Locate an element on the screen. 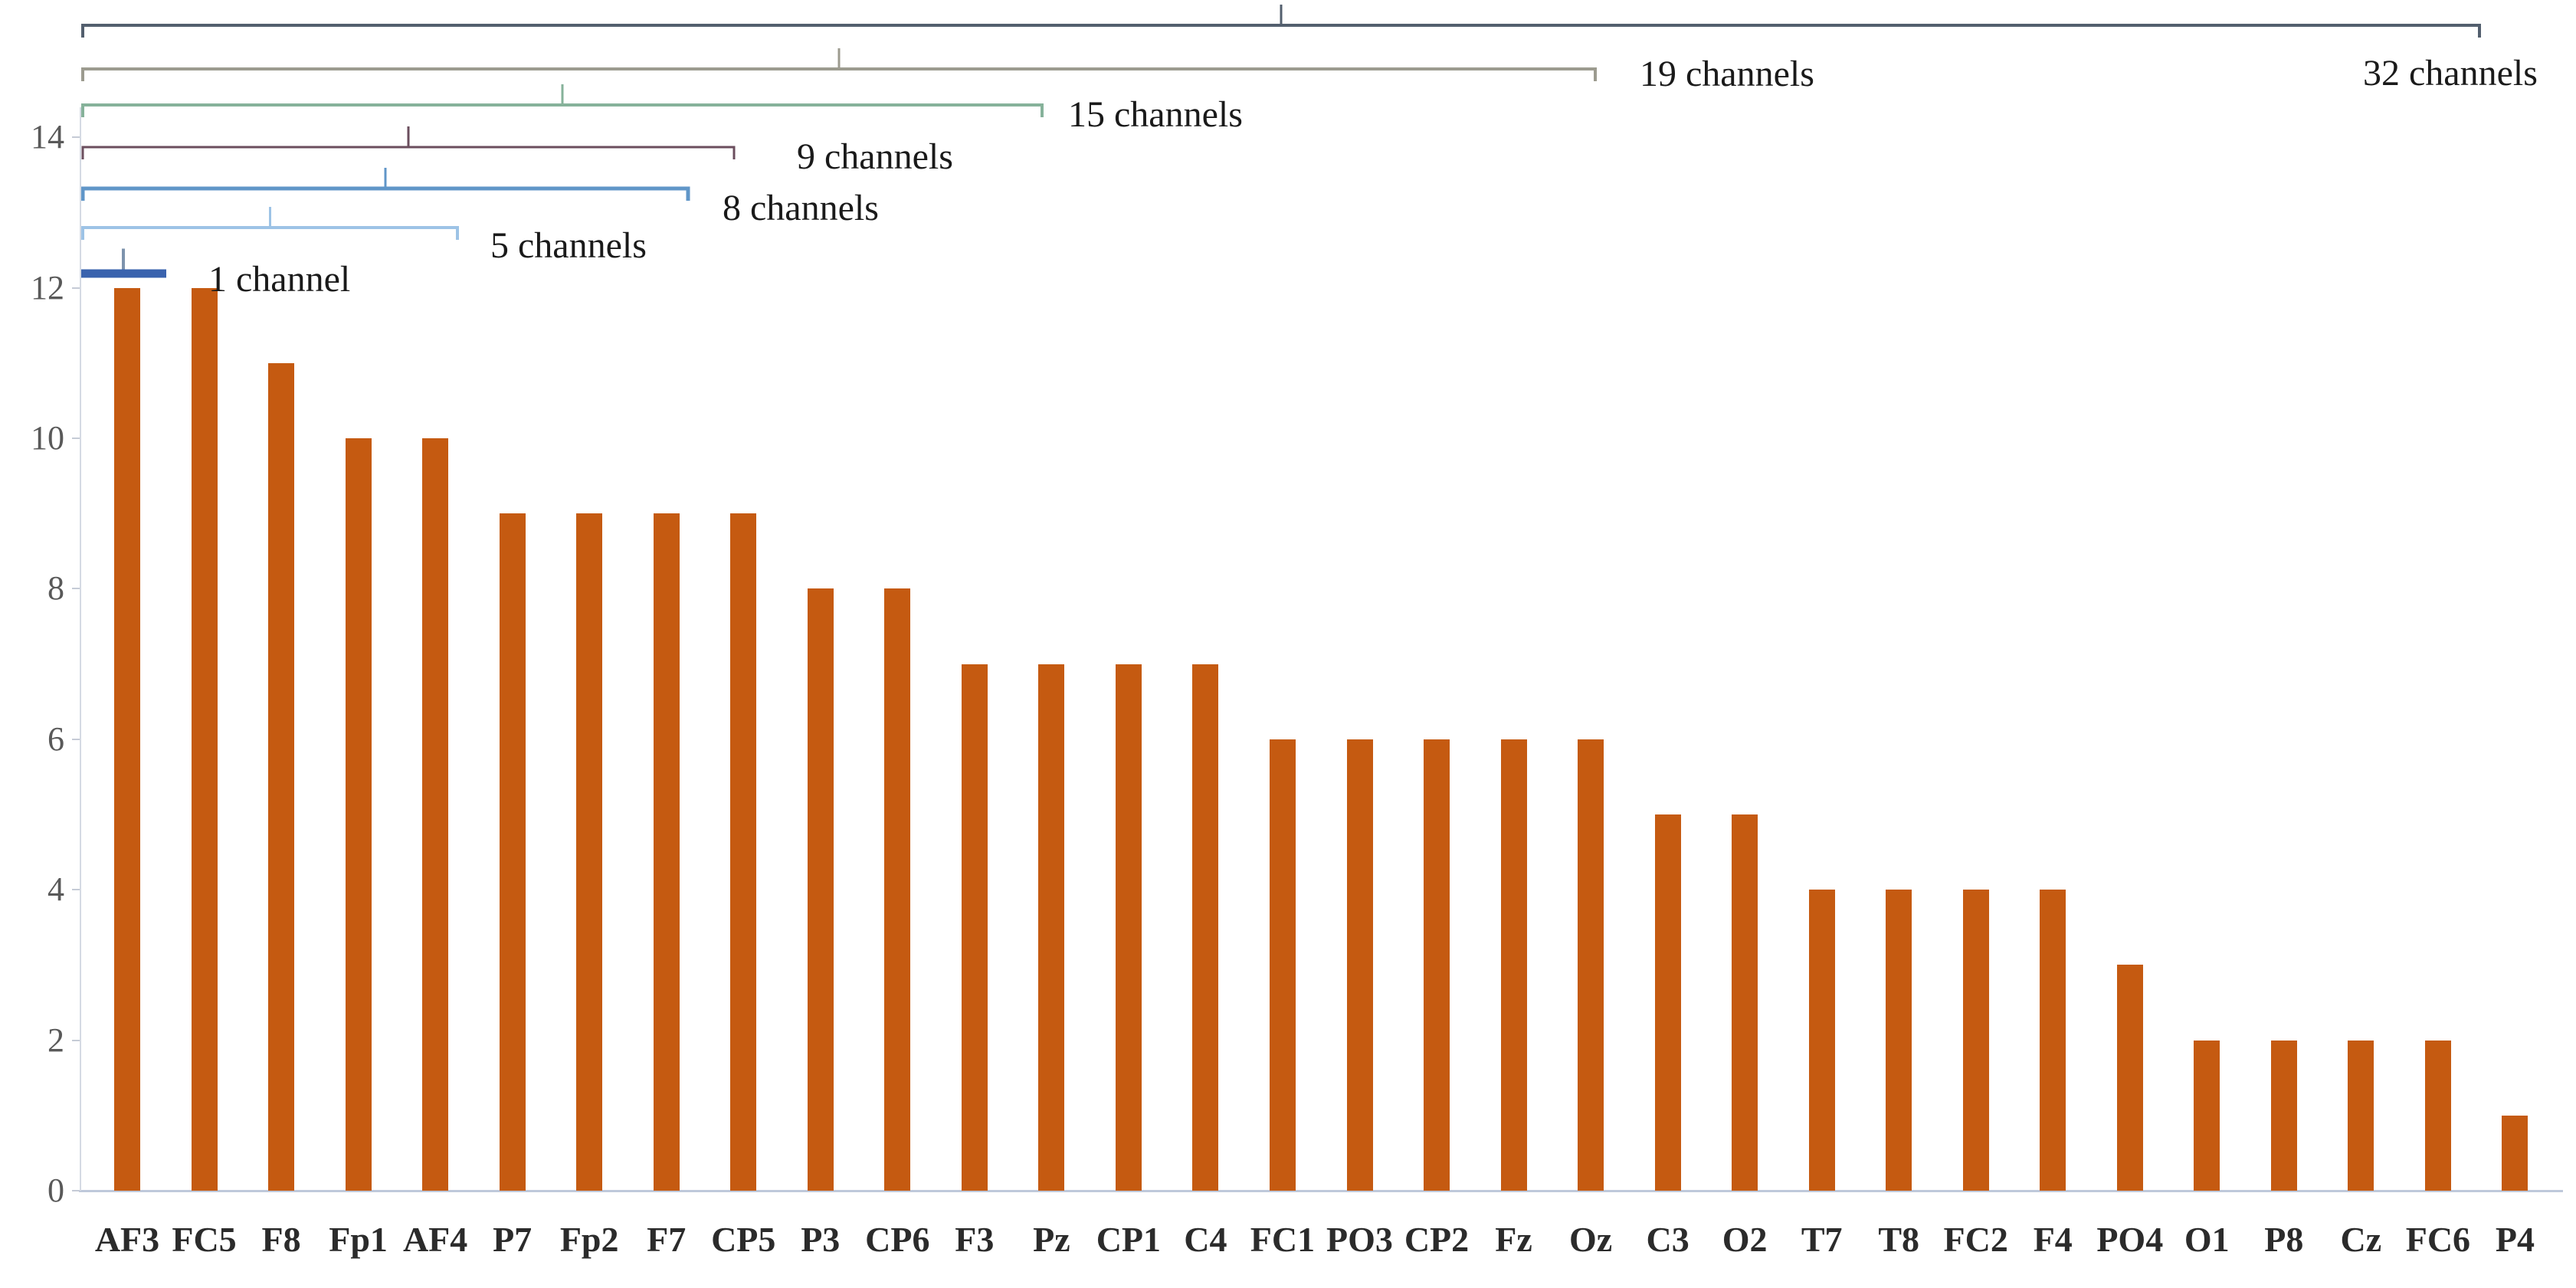 The image size is (2576, 1288). x-tick-label-P3: P3 is located at coordinates (821, 1239).